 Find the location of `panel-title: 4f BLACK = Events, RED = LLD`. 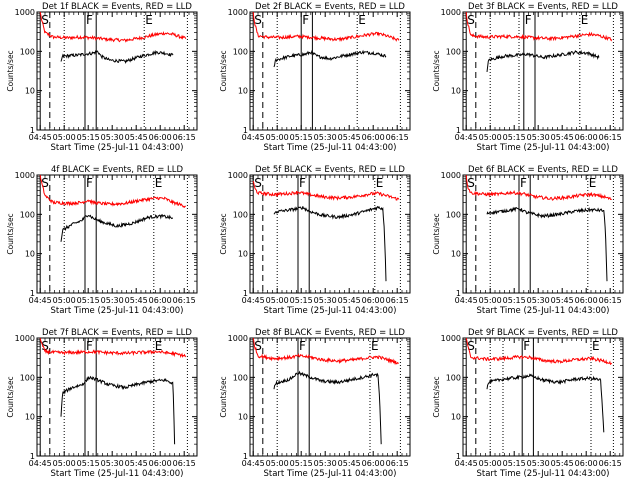

panel-title: 4f BLACK = Events, RED = LLD is located at coordinates (117, 170).